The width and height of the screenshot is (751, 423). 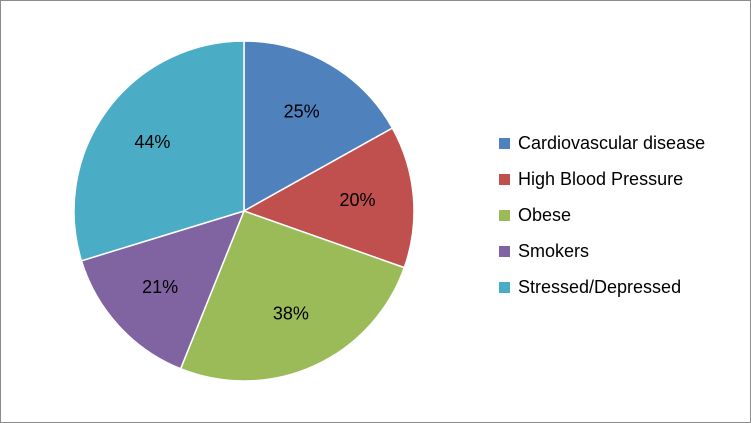 I want to click on legend-item-cardiovascular-disease: Cardiovascular disease, so click(x=621, y=143).